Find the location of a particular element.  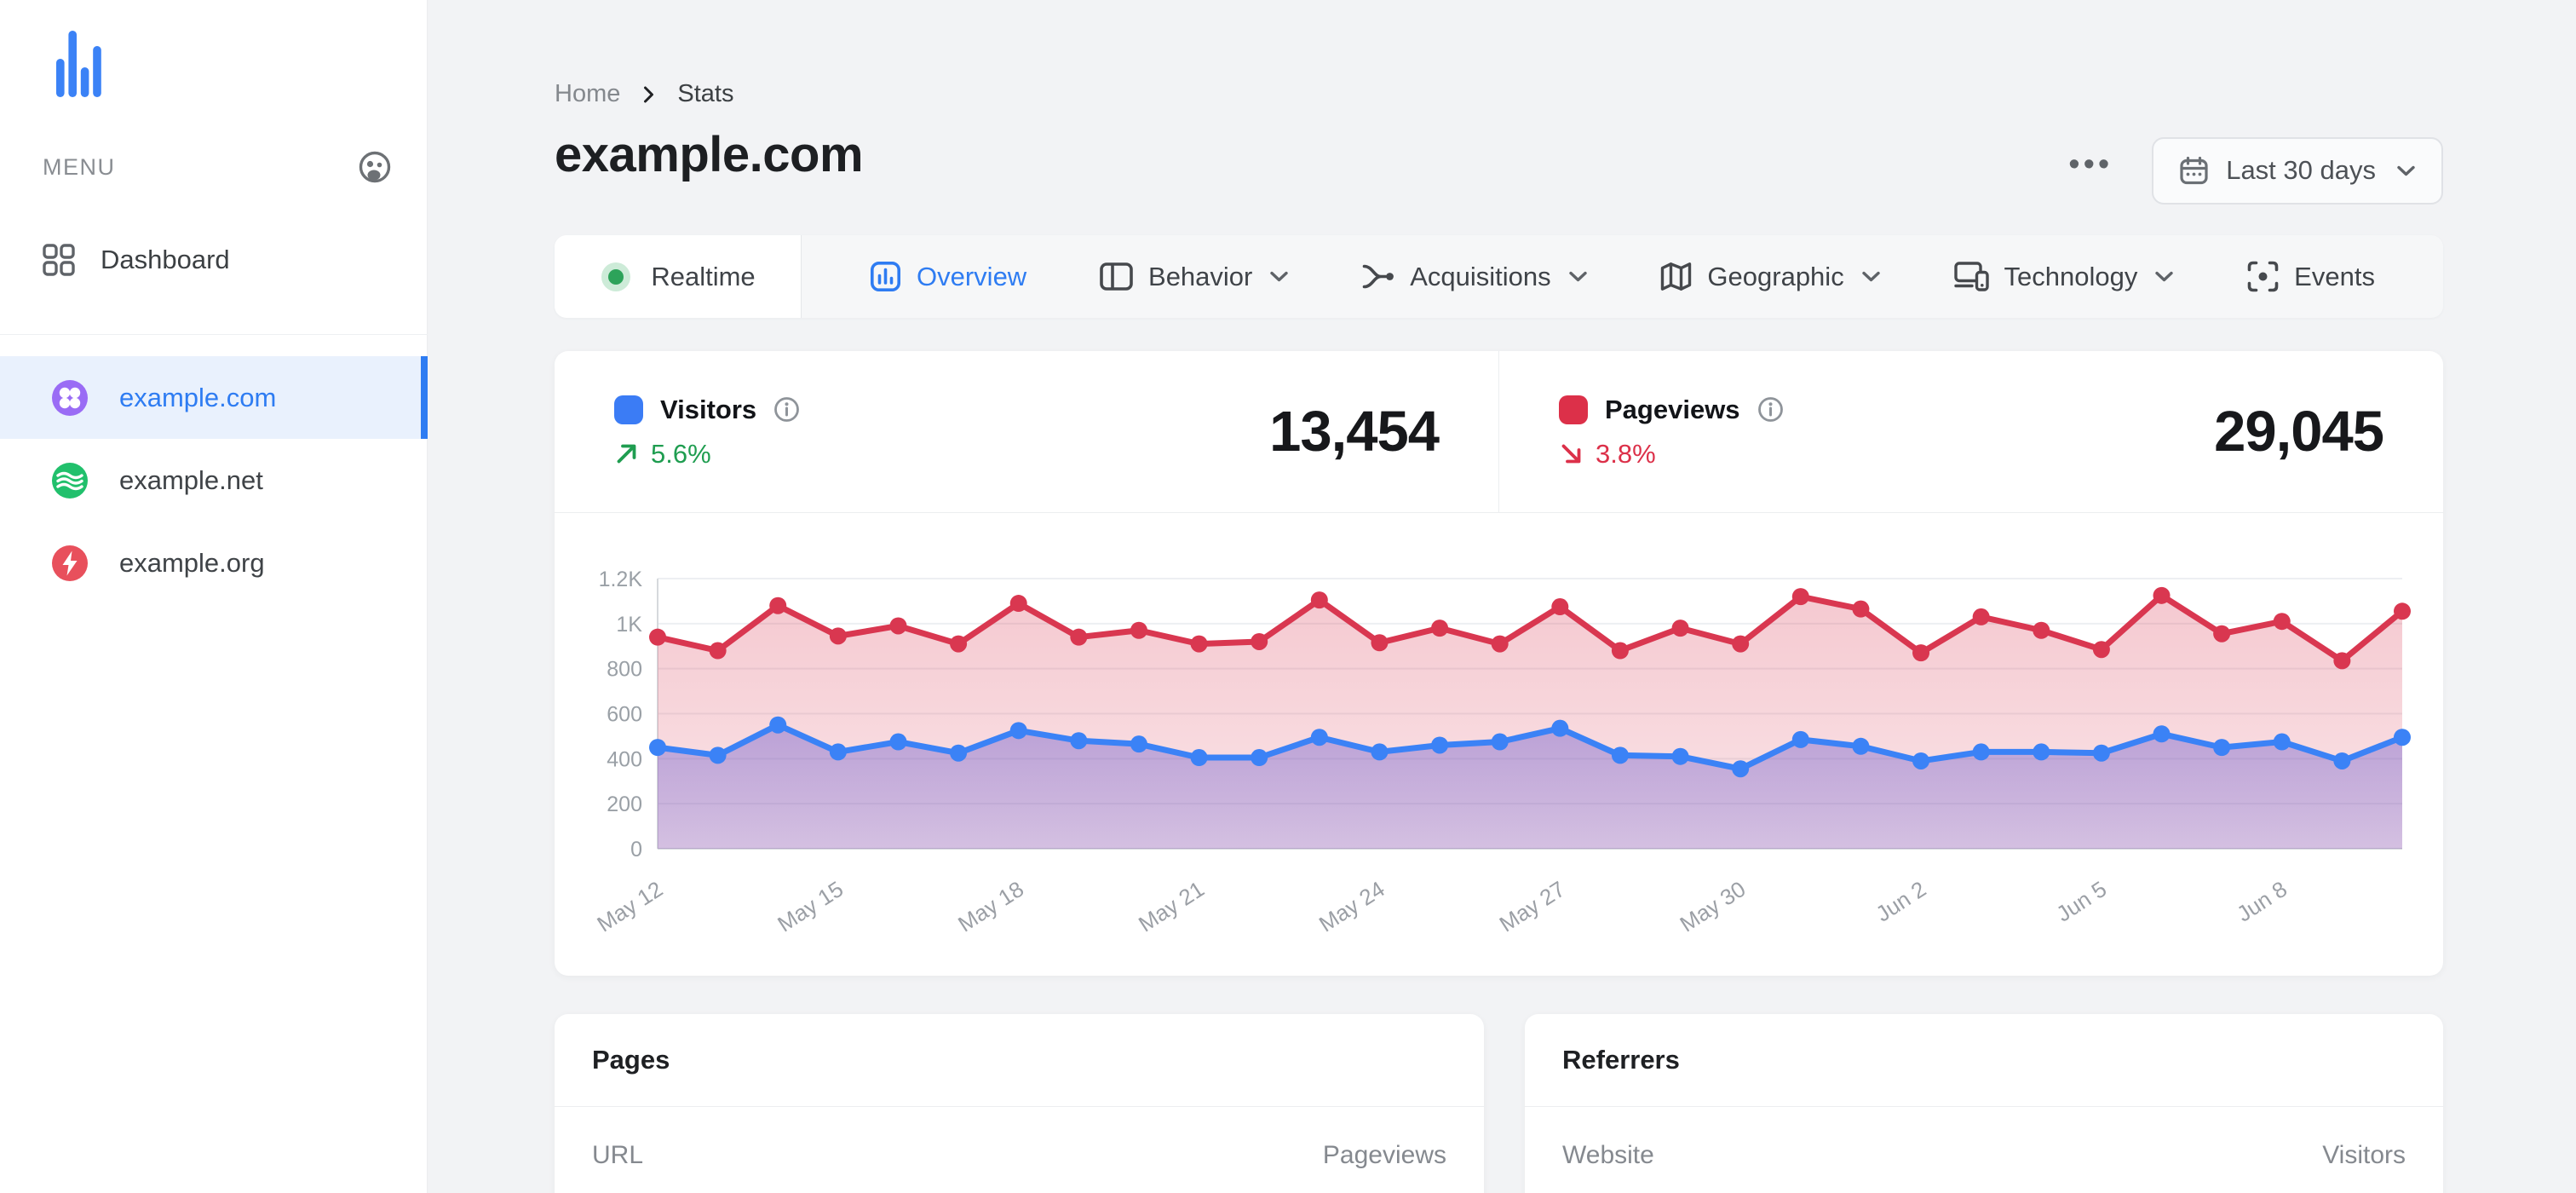

calendar-icon is located at coordinates (2194, 171).